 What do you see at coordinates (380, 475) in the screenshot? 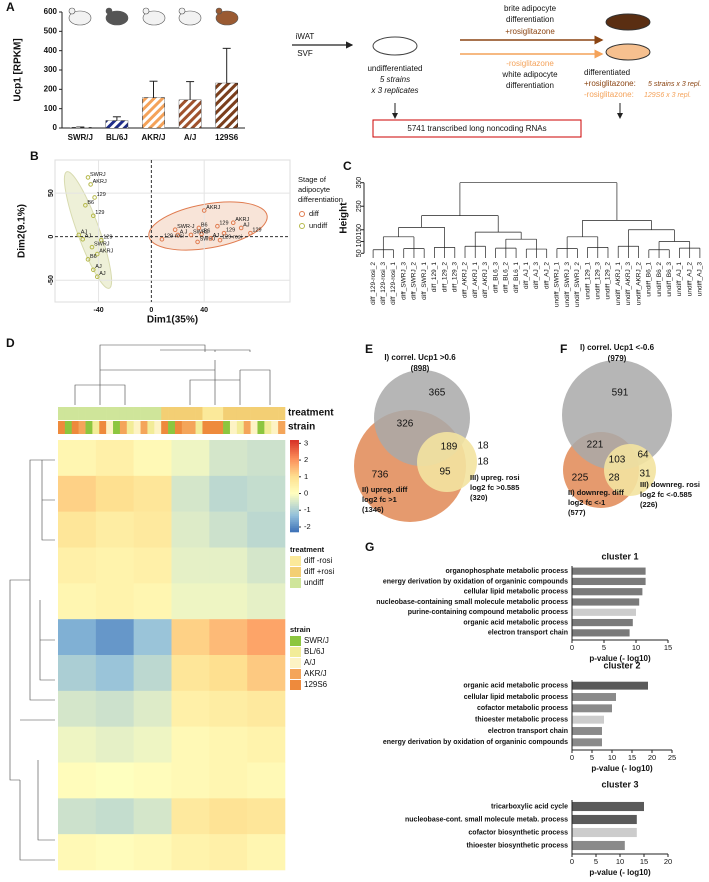
I see `venn-count: 736` at bounding box center [380, 475].